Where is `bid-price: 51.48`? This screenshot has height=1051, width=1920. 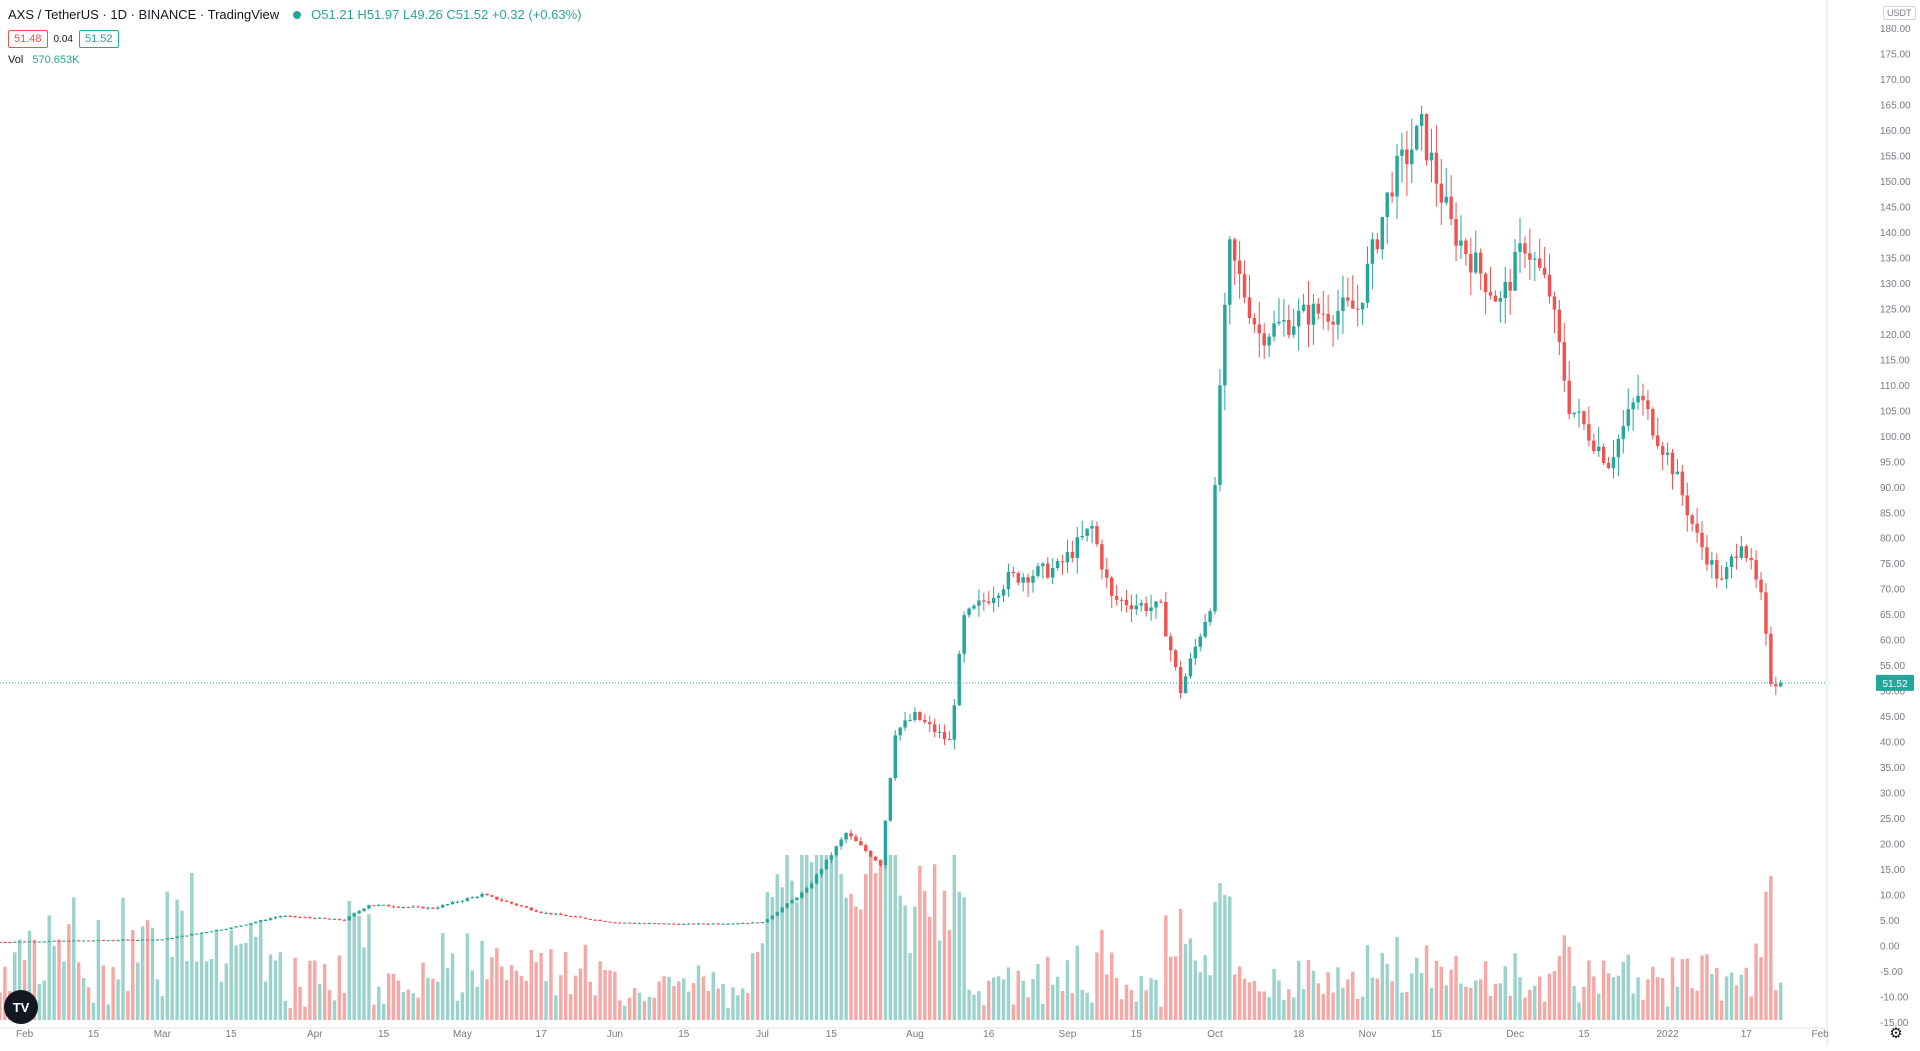
bid-price: 51.48 is located at coordinates (28, 39).